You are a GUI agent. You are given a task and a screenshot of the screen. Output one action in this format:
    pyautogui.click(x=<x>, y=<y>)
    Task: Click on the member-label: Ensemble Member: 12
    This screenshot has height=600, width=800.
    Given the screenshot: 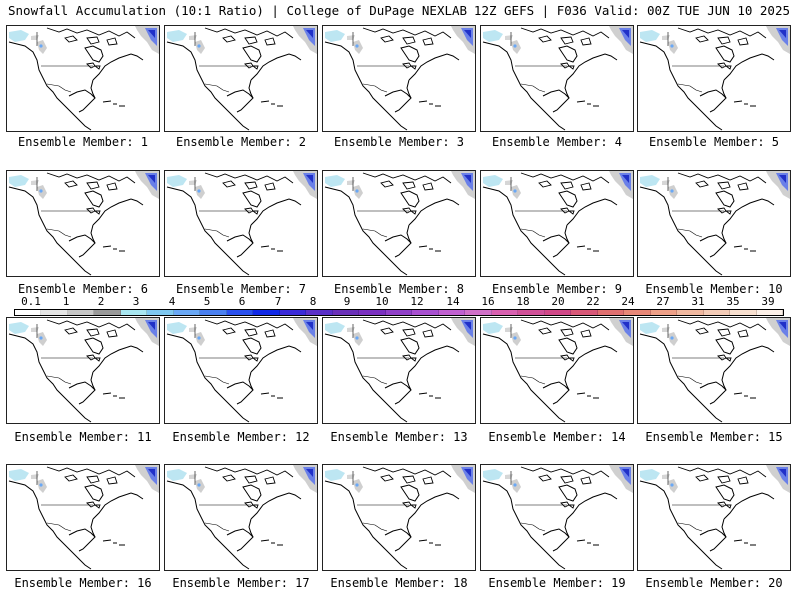 What is the action you would take?
    pyautogui.click(x=241, y=437)
    